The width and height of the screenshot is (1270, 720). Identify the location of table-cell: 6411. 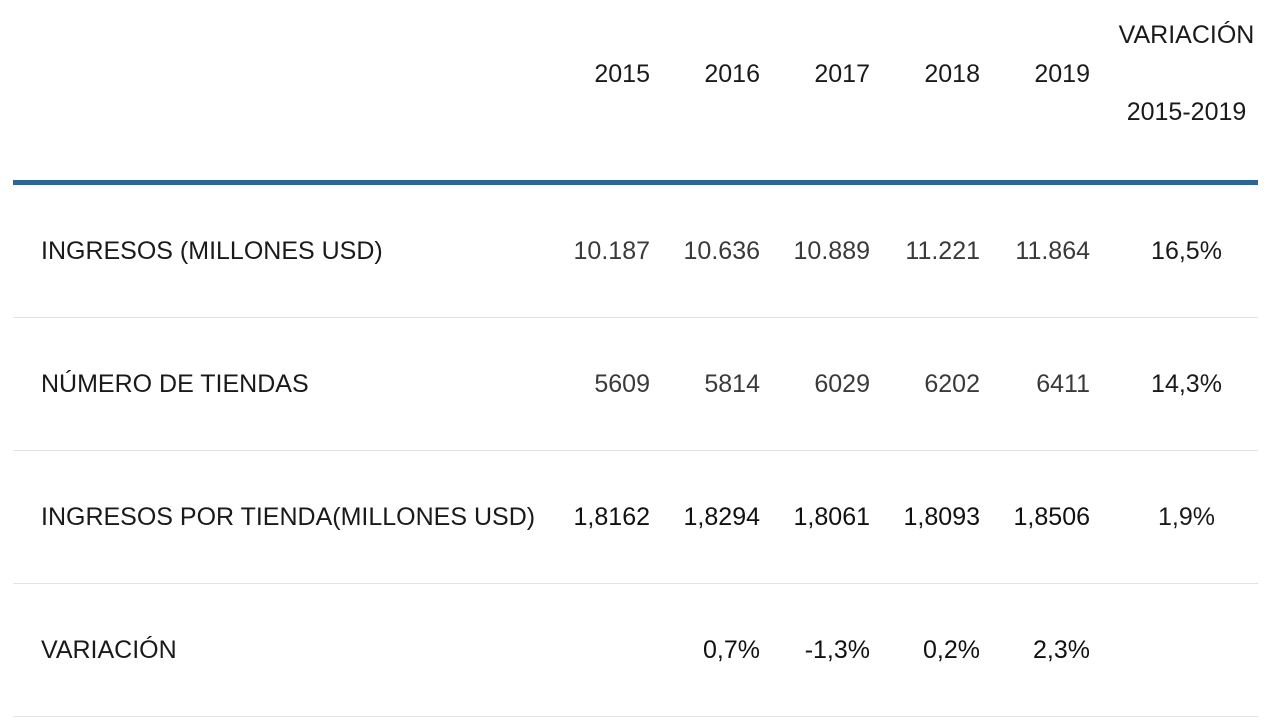
(1063, 384).